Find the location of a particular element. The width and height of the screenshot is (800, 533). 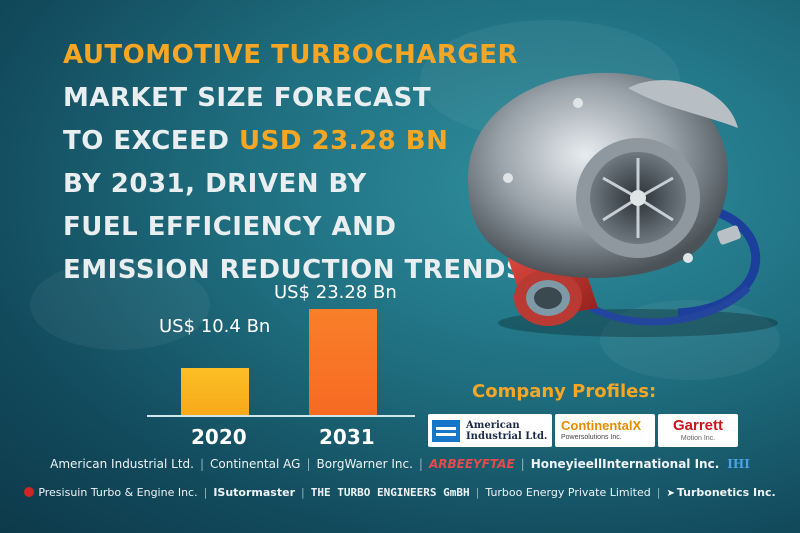

headline-line-1: AUTOMOTIVE TURBOCHARGER is located at coordinates (290, 55).